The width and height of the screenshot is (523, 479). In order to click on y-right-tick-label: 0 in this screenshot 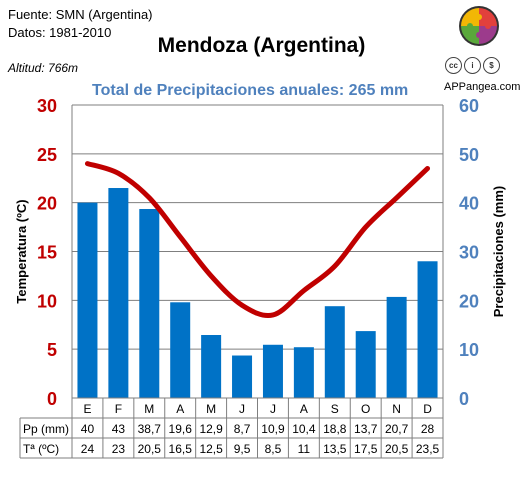, I will do `click(464, 399)`.